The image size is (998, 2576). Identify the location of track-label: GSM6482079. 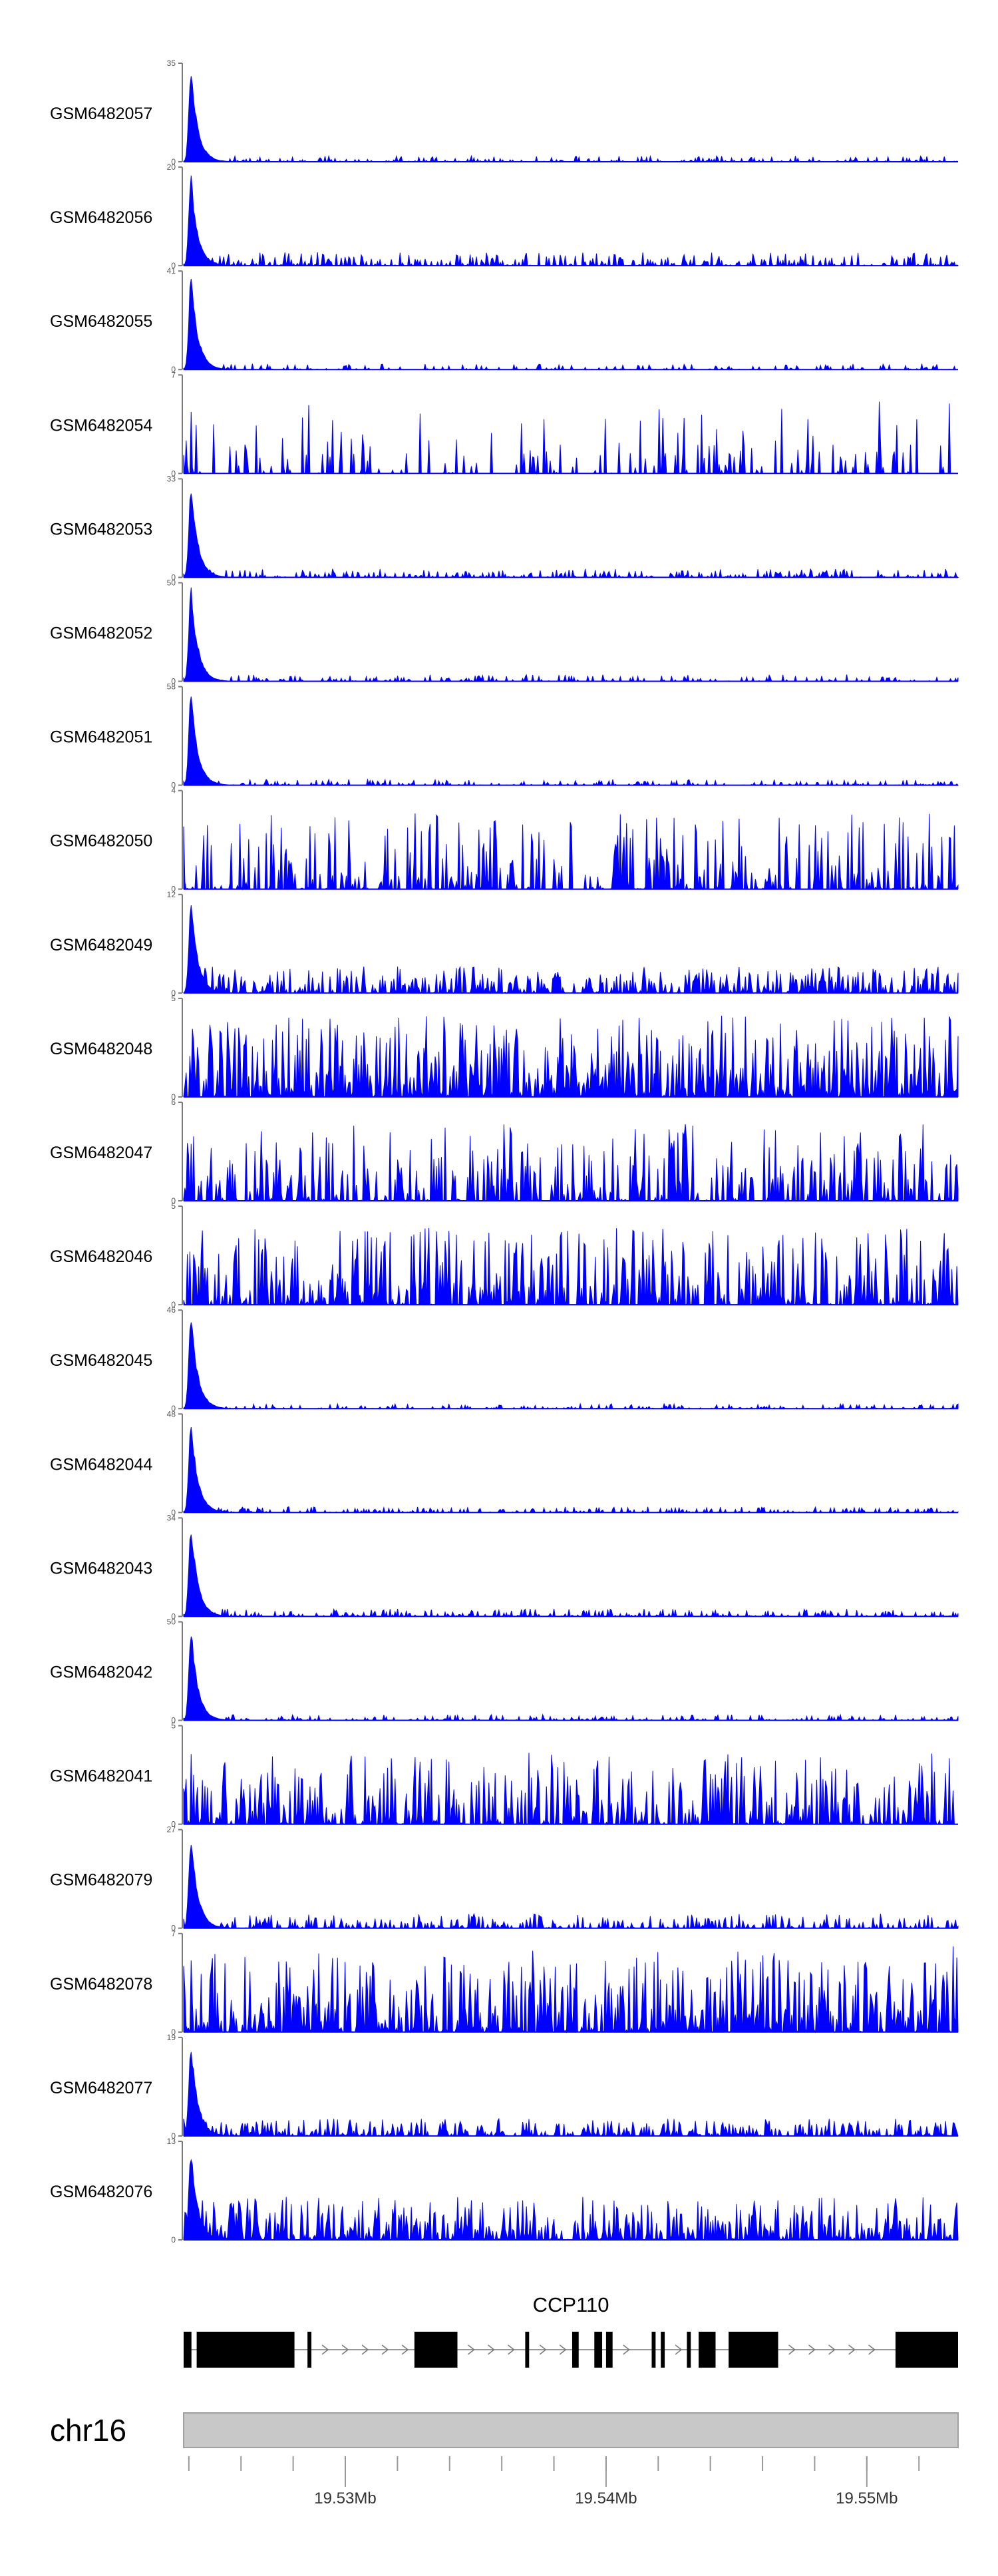
(101, 1880).